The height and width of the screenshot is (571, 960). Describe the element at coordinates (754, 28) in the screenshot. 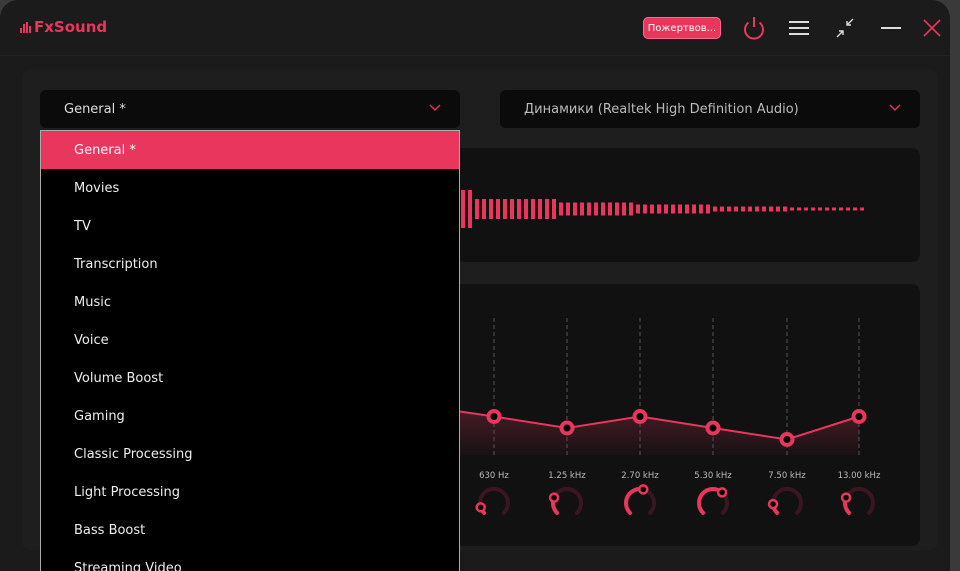

I see `power-icon` at that location.